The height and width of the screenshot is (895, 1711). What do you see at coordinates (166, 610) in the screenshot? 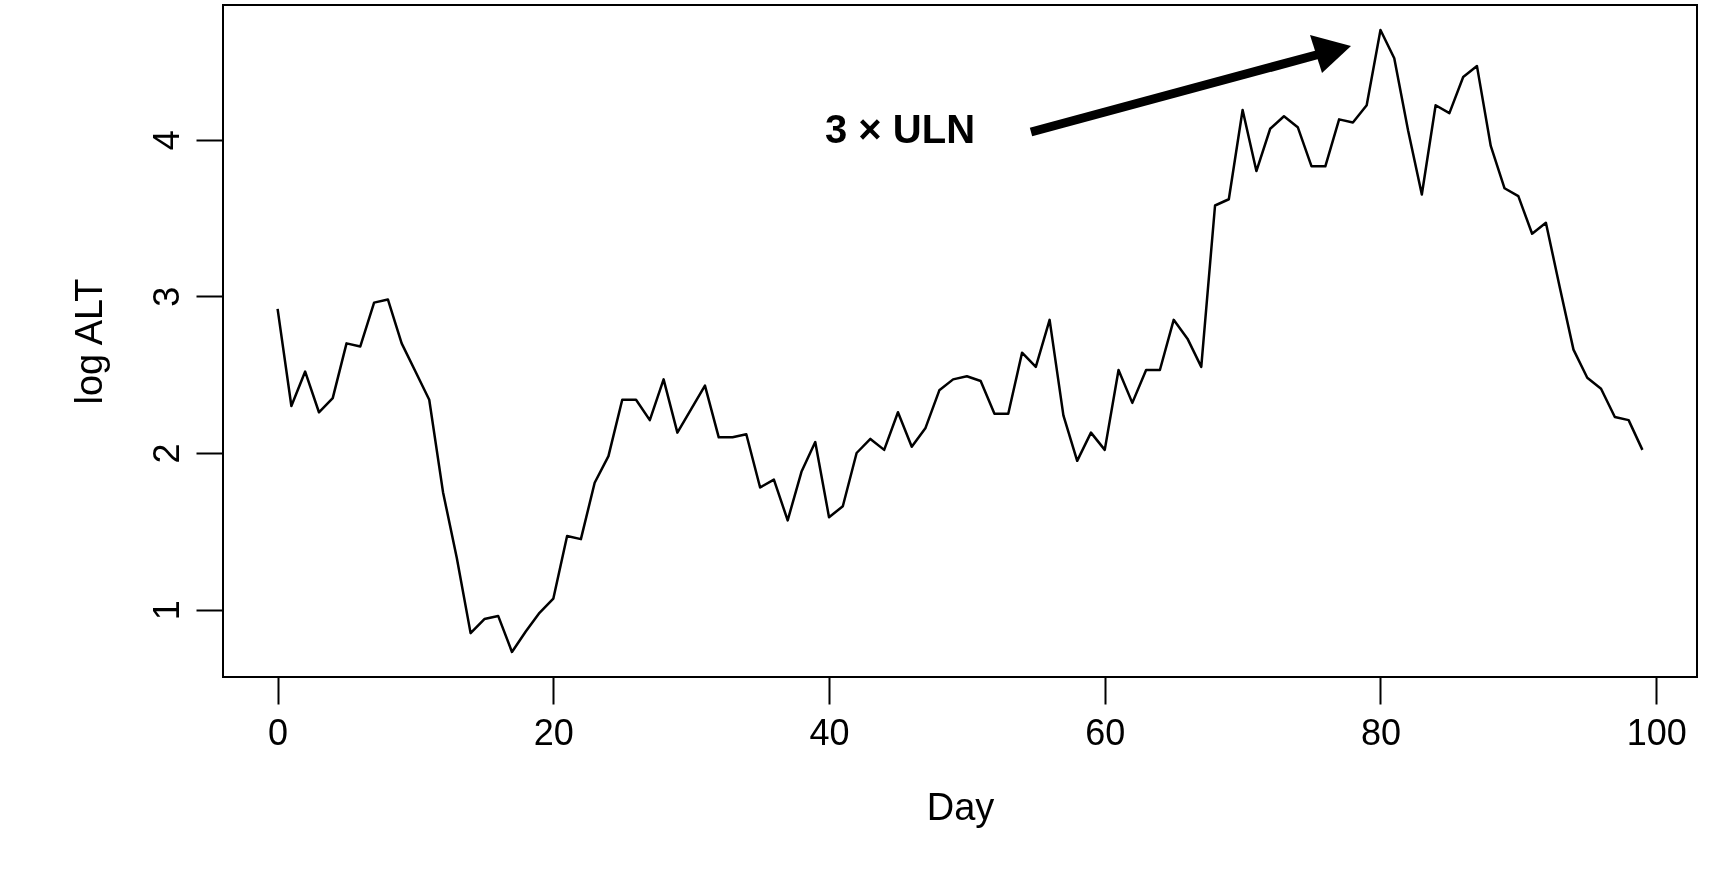
I see `y-tick-label: 1` at bounding box center [166, 610].